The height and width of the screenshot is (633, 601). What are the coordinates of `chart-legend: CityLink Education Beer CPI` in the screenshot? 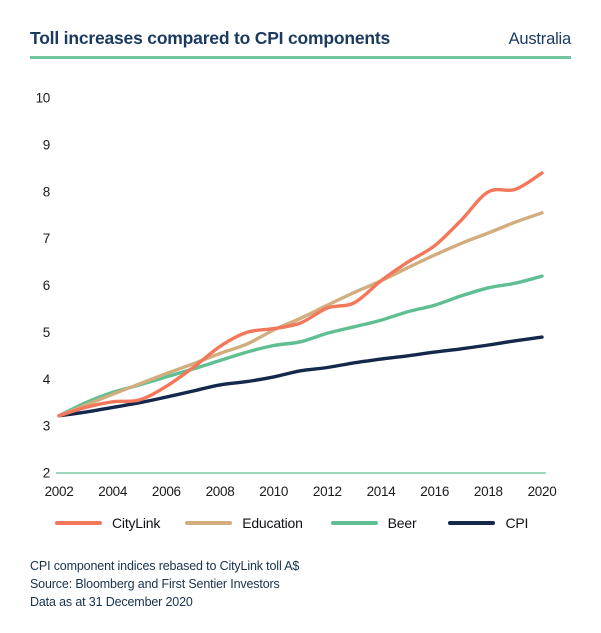 It's located at (300, 523).